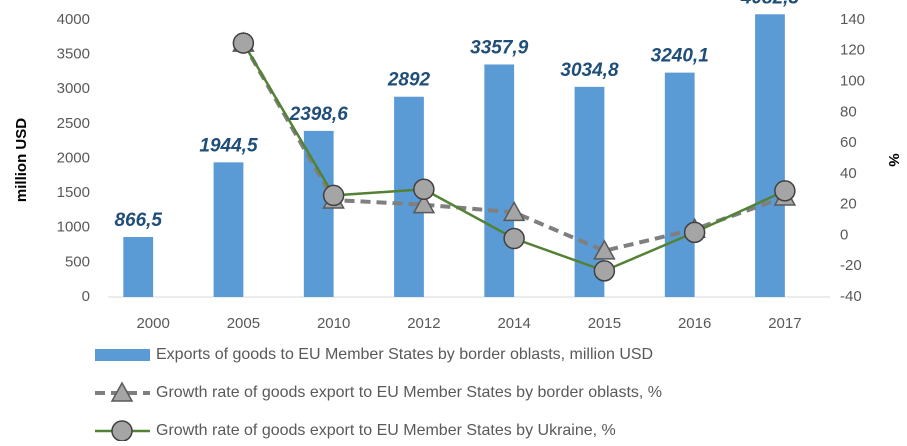 The width and height of the screenshot is (907, 446). What do you see at coordinates (243, 323) in the screenshot?
I see `x-tick-label: 2005` at bounding box center [243, 323].